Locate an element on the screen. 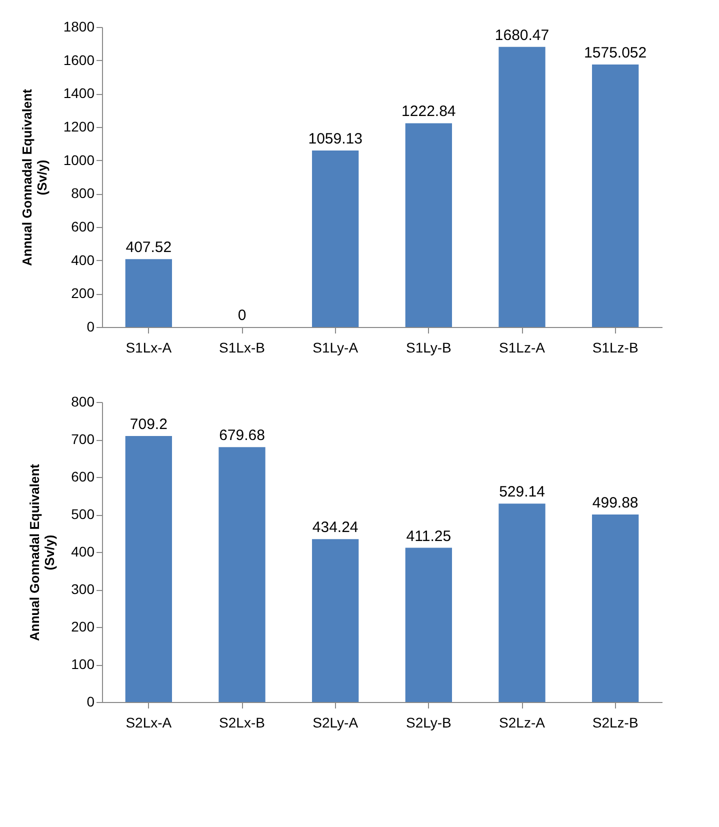 This screenshot has height=827, width=719. x-tick-label: S1Lx-A is located at coordinates (149, 348).